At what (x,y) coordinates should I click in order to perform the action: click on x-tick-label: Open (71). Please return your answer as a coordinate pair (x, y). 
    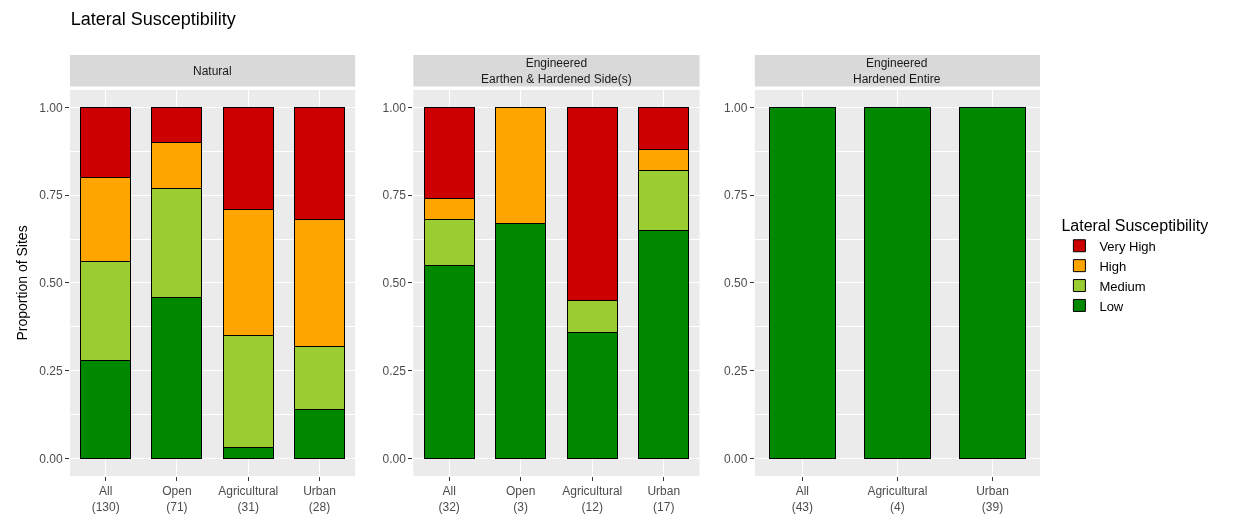
    Looking at the image, I should click on (177, 499).